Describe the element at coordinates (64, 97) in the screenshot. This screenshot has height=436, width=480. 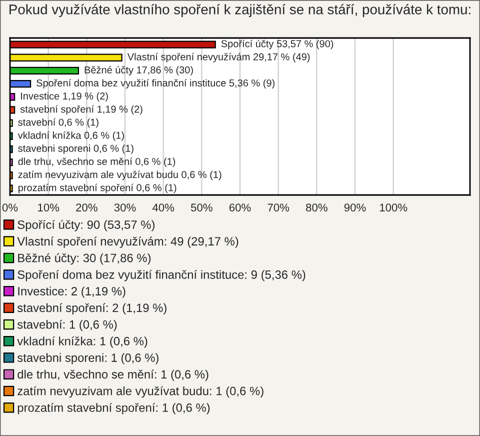
I see `data-label: Investice 1,19 % (2)` at that location.